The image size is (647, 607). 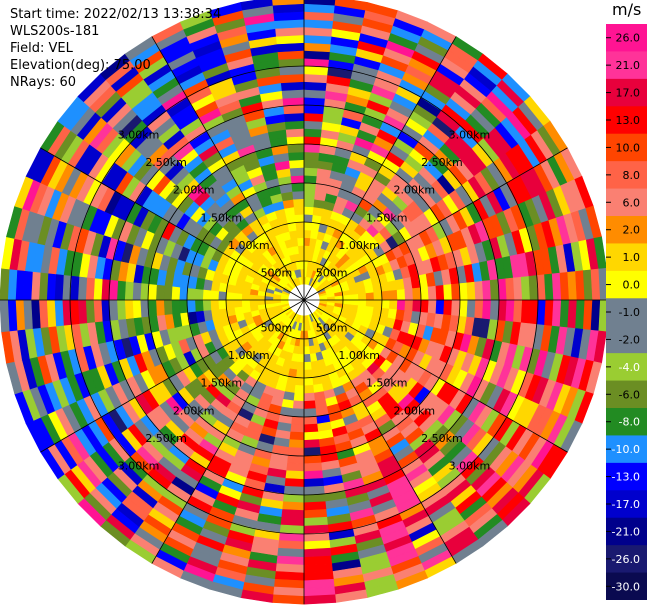 I want to click on colorbar-tick-label: 17.0, so click(x=628, y=93).